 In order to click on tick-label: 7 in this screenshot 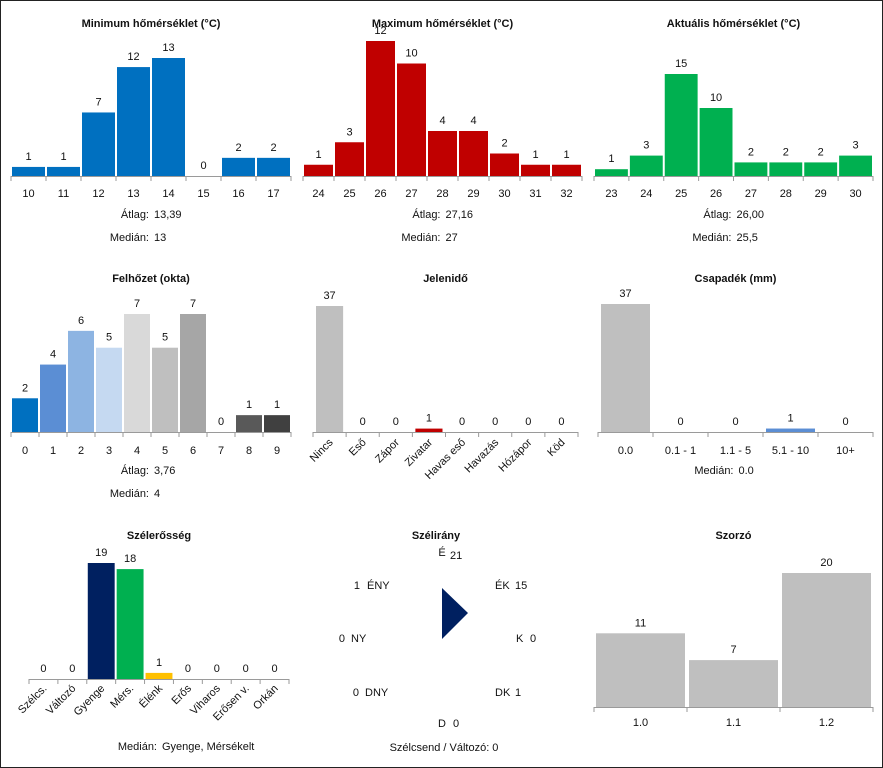, I will do `click(221, 451)`.